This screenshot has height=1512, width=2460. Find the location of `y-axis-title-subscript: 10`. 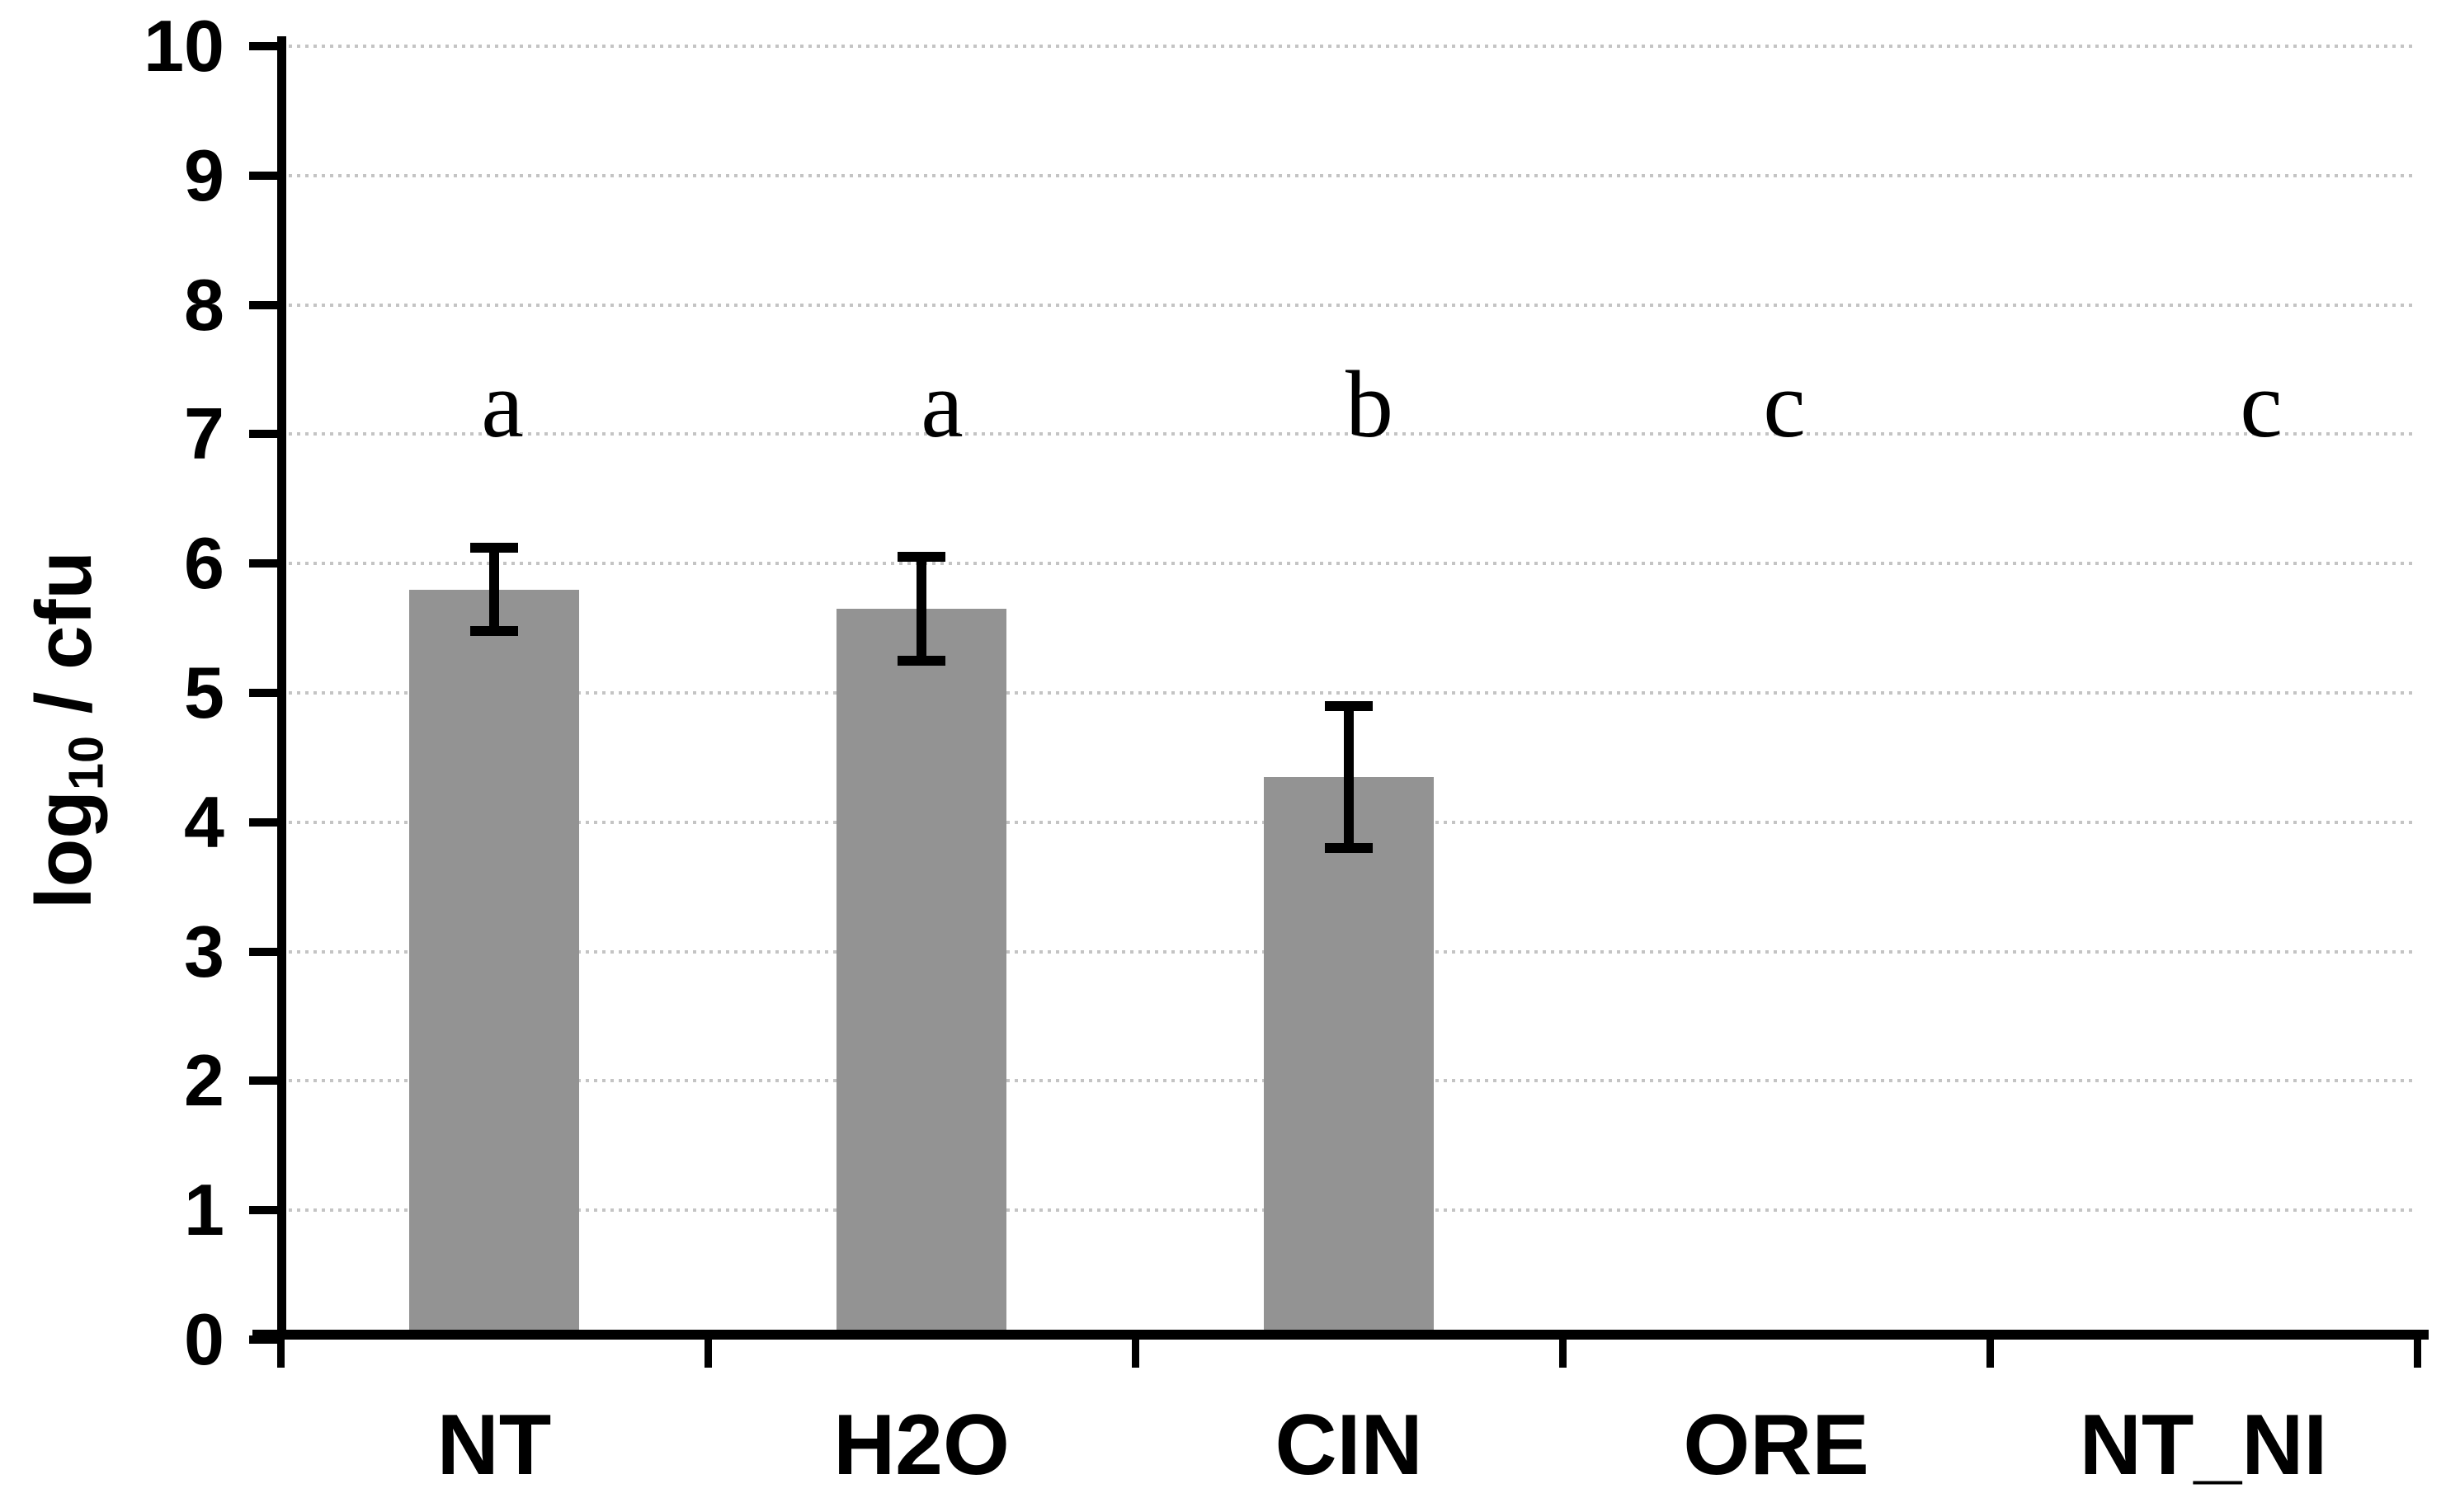

y-axis-title-subscript: 10 is located at coordinates (86, 763).